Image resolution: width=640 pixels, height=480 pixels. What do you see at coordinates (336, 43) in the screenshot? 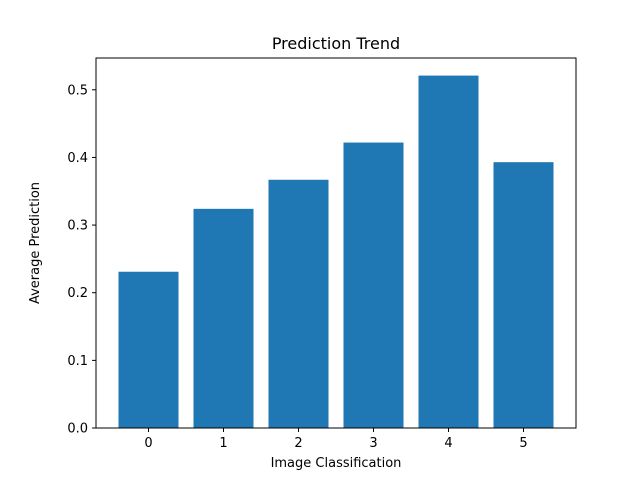
I see `chart-title: Prediction Trend` at bounding box center [336, 43].